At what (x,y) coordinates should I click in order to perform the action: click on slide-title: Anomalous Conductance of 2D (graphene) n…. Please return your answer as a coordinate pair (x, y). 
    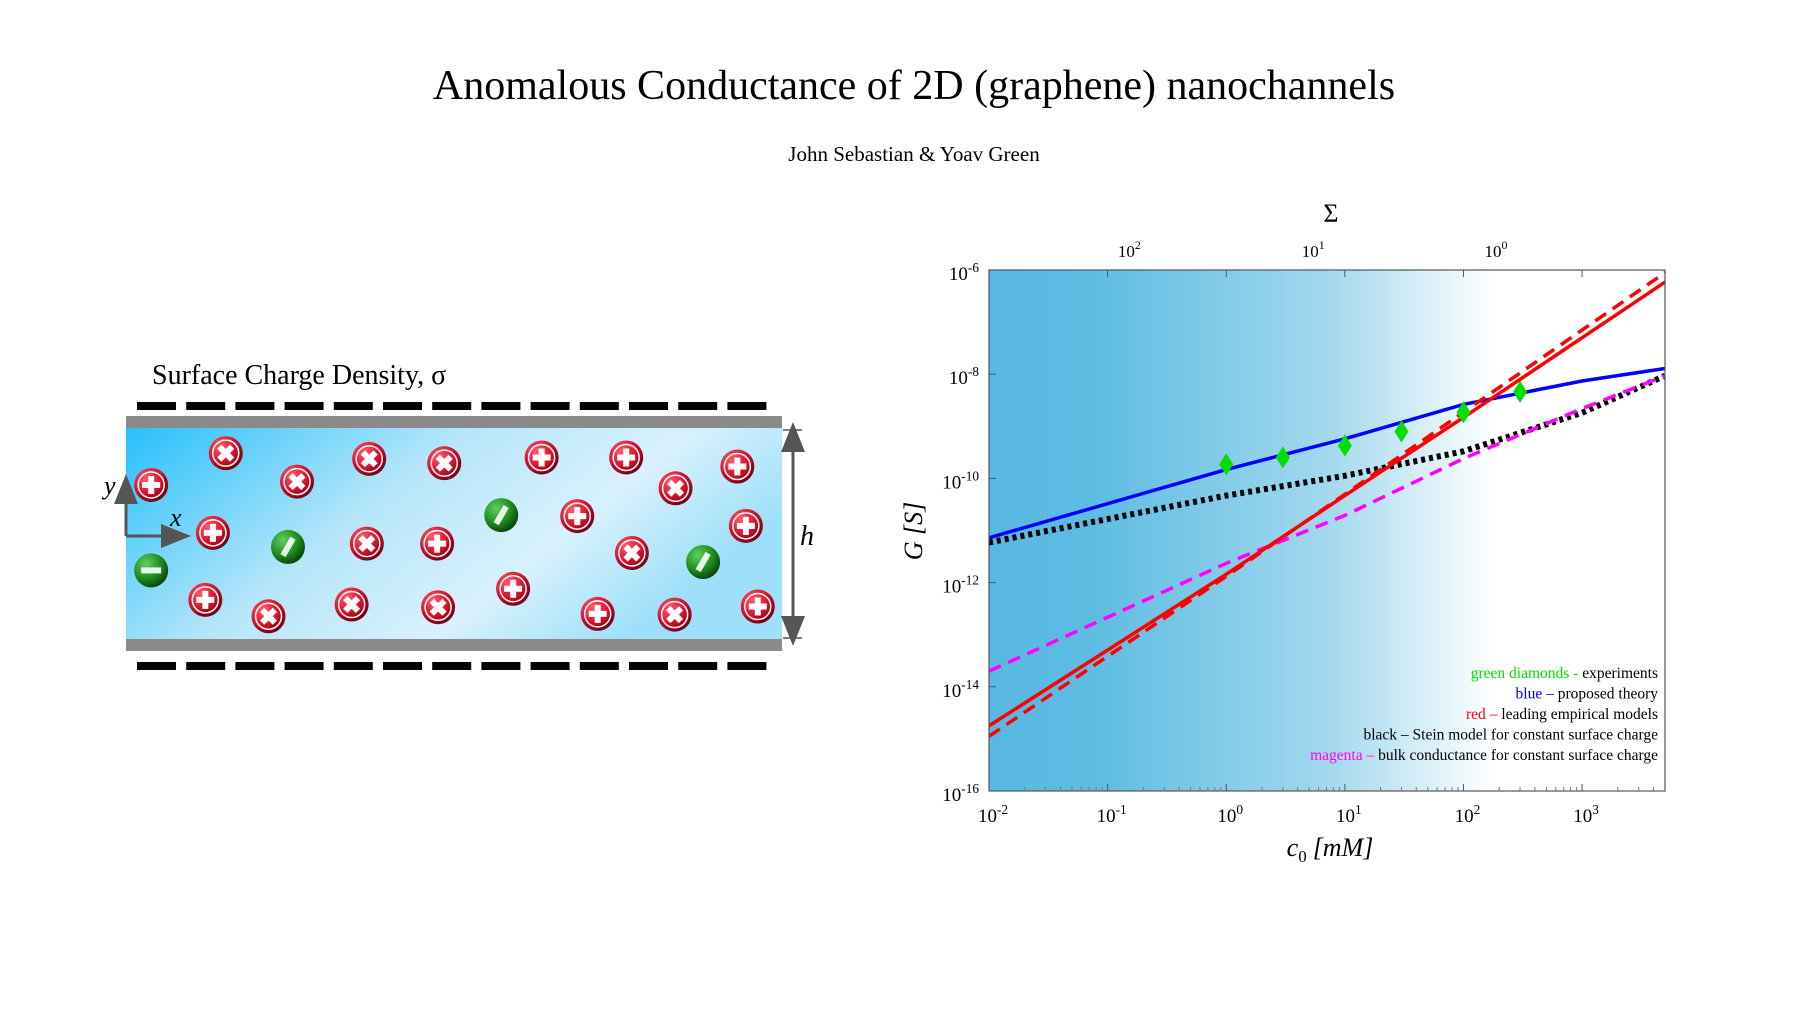
    Looking at the image, I should click on (914, 86).